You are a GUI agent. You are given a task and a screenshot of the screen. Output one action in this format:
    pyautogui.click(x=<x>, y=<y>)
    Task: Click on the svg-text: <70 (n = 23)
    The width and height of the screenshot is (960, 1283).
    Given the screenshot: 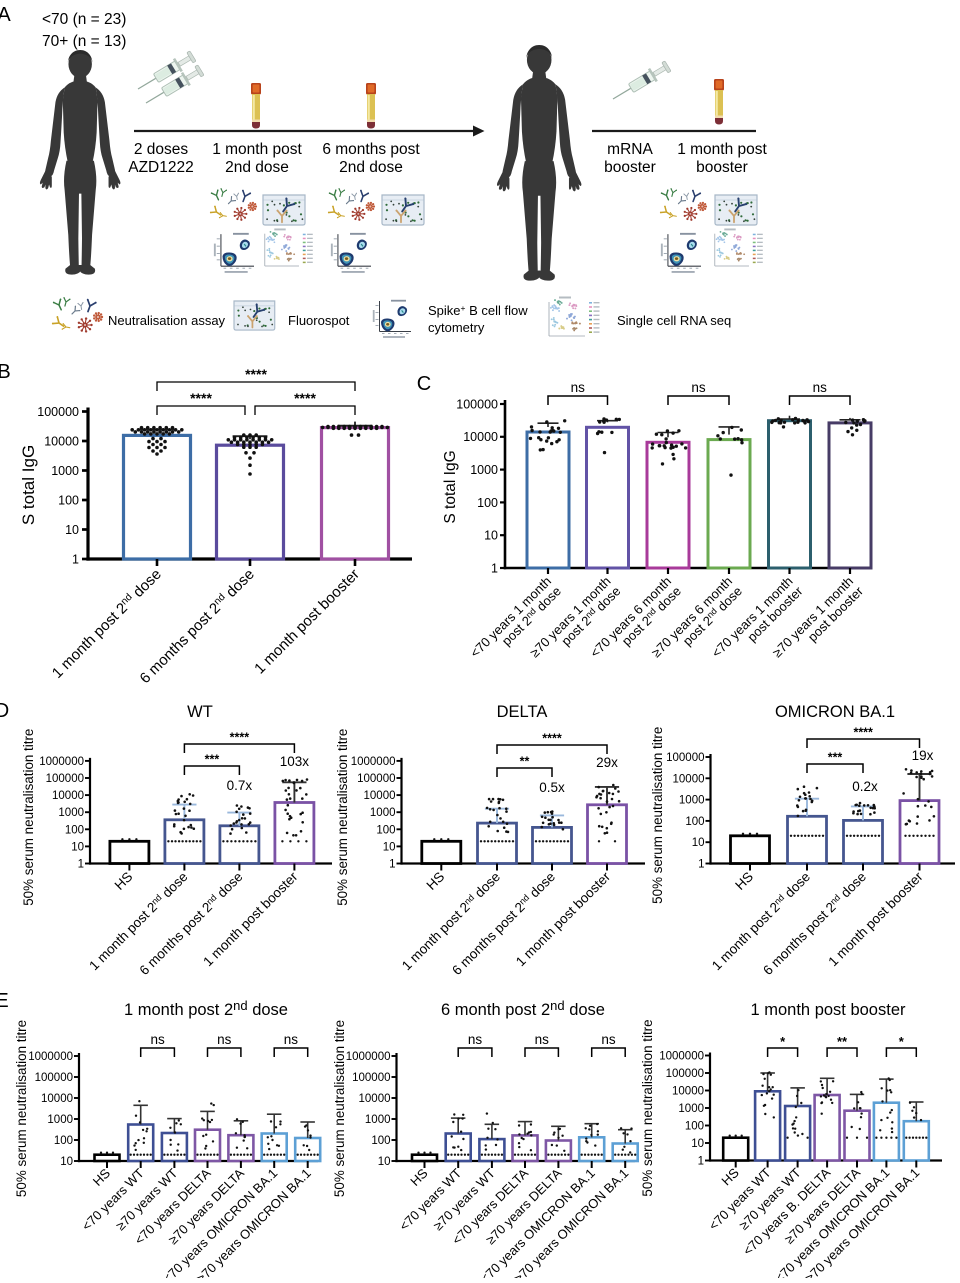 What is the action you would take?
    pyautogui.click(x=84, y=19)
    